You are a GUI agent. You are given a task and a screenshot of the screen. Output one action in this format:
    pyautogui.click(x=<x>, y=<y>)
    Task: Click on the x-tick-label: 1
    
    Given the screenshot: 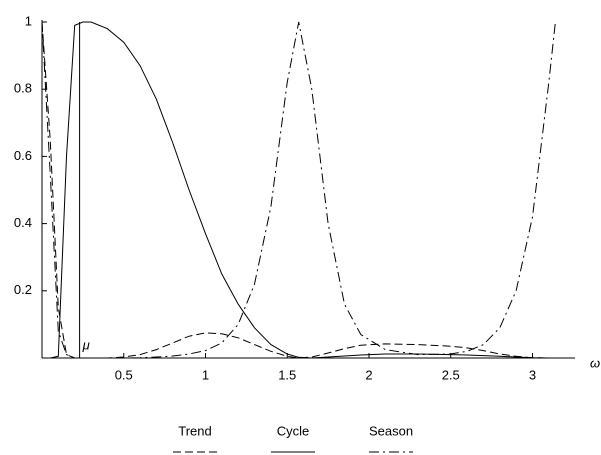 What is the action you would take?
    pyautogui.click(x=205, y=374)
    